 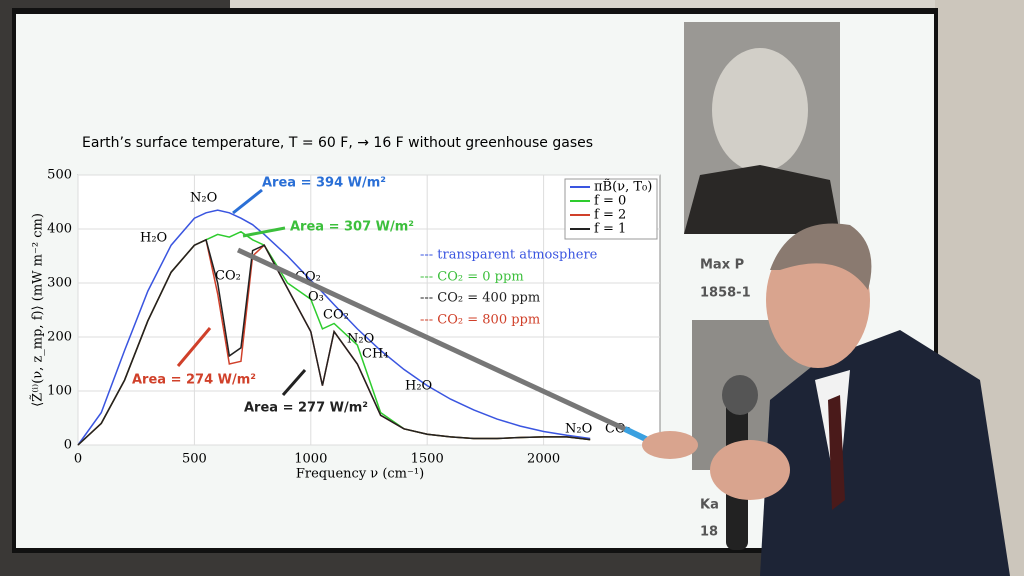 I want to click on x-tick-label: 2000, so click(x=543, y=459).